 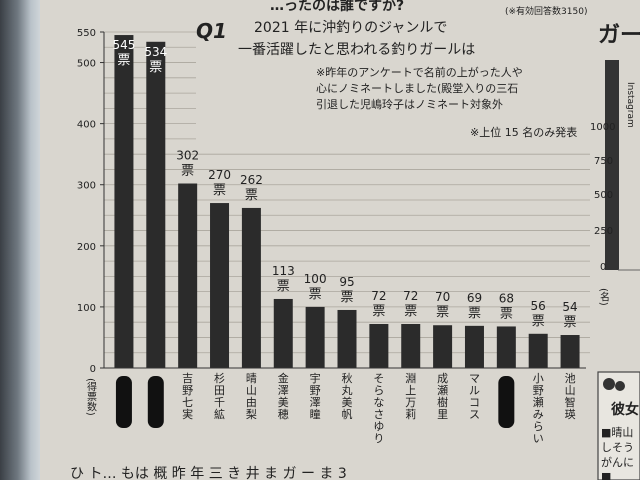 What do you see at coordinates (604, 297) in the screenshot?
I see `right-xlabel: (名)` at bounding box center [604, 297].